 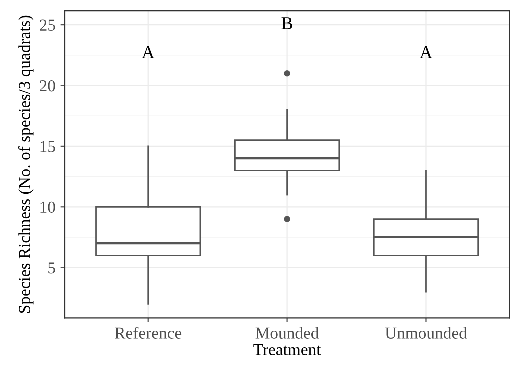 I want to click on x-axis-title: Treatment, so click(x=288, y=350).